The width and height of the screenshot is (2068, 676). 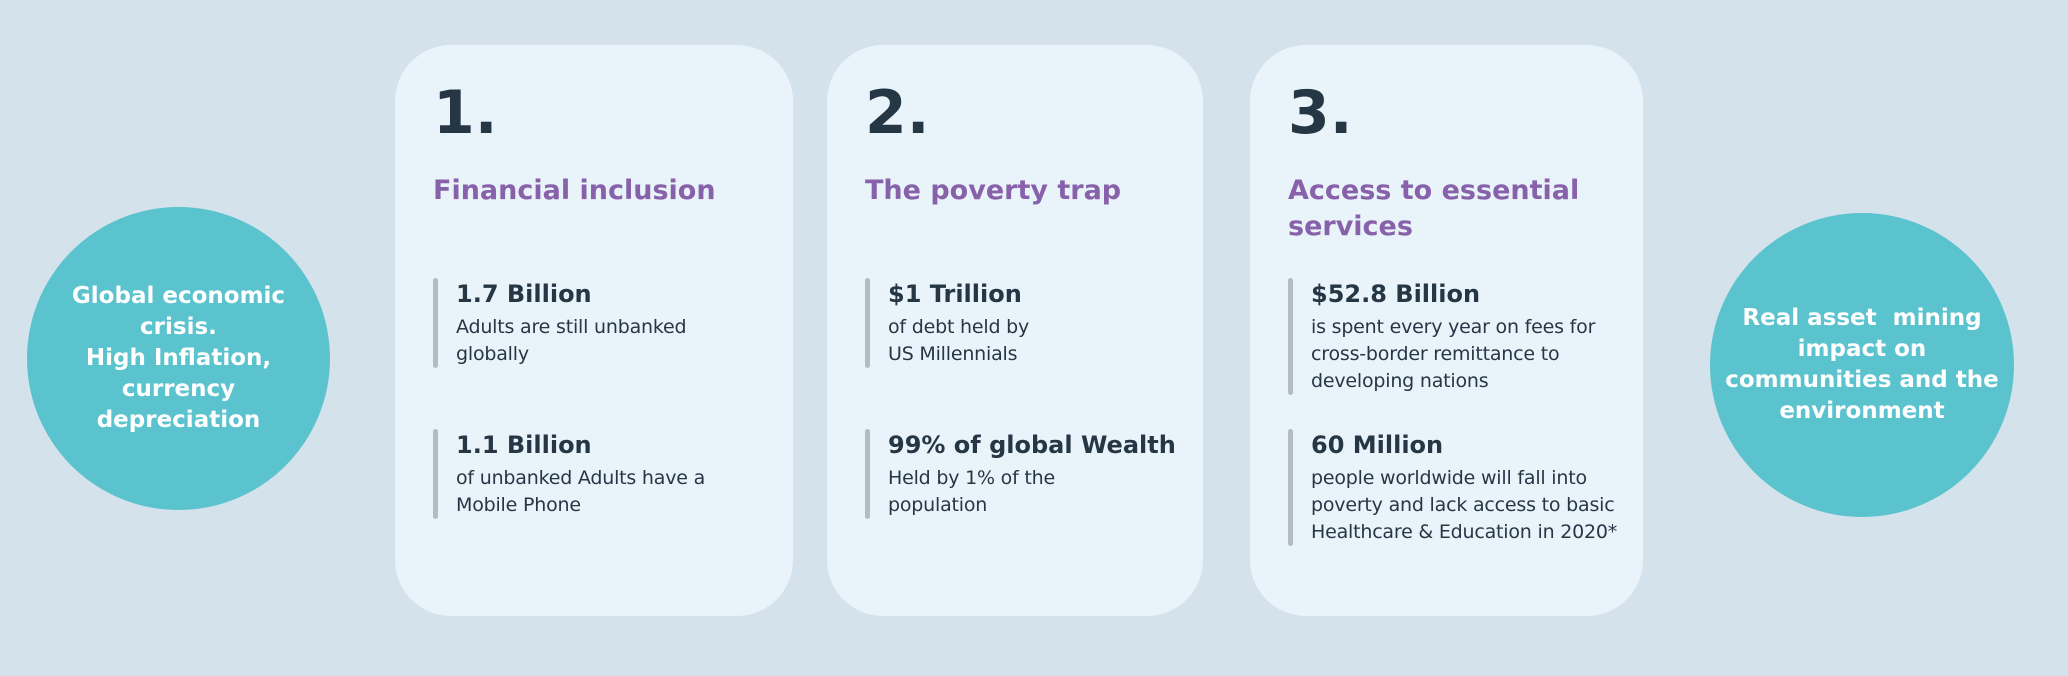 What do you see at coordinates (955, 294) in the screenshot?
I see `stat-value: $1 Trillion` at bounding box center [955, 294].